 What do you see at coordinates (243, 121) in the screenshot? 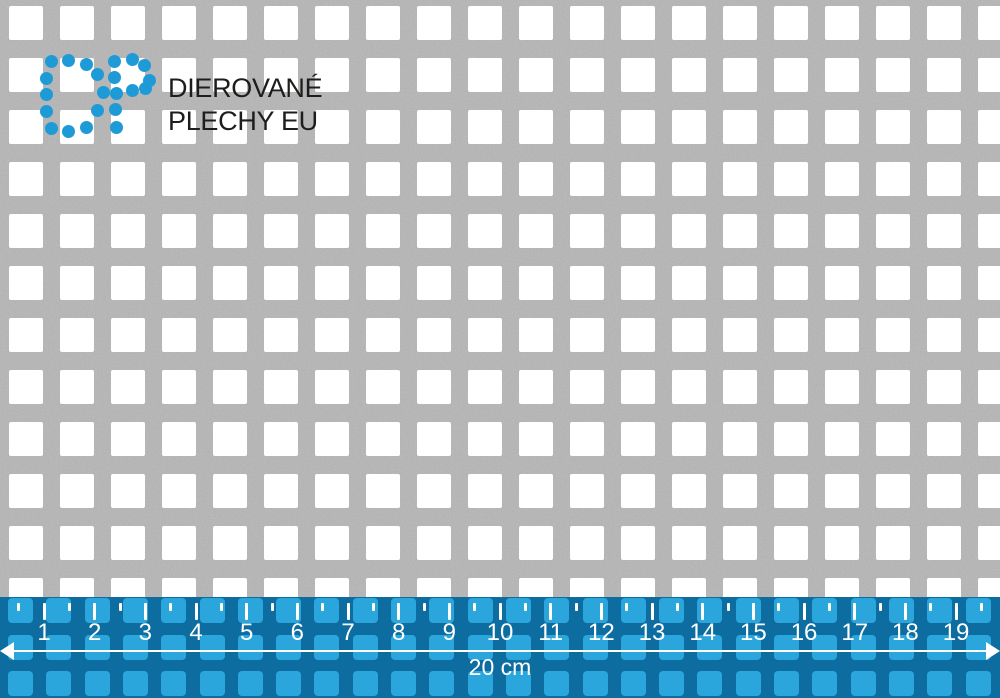
I see `brand-name-line2: PLECHY EU` at bounding box center [243, 121].